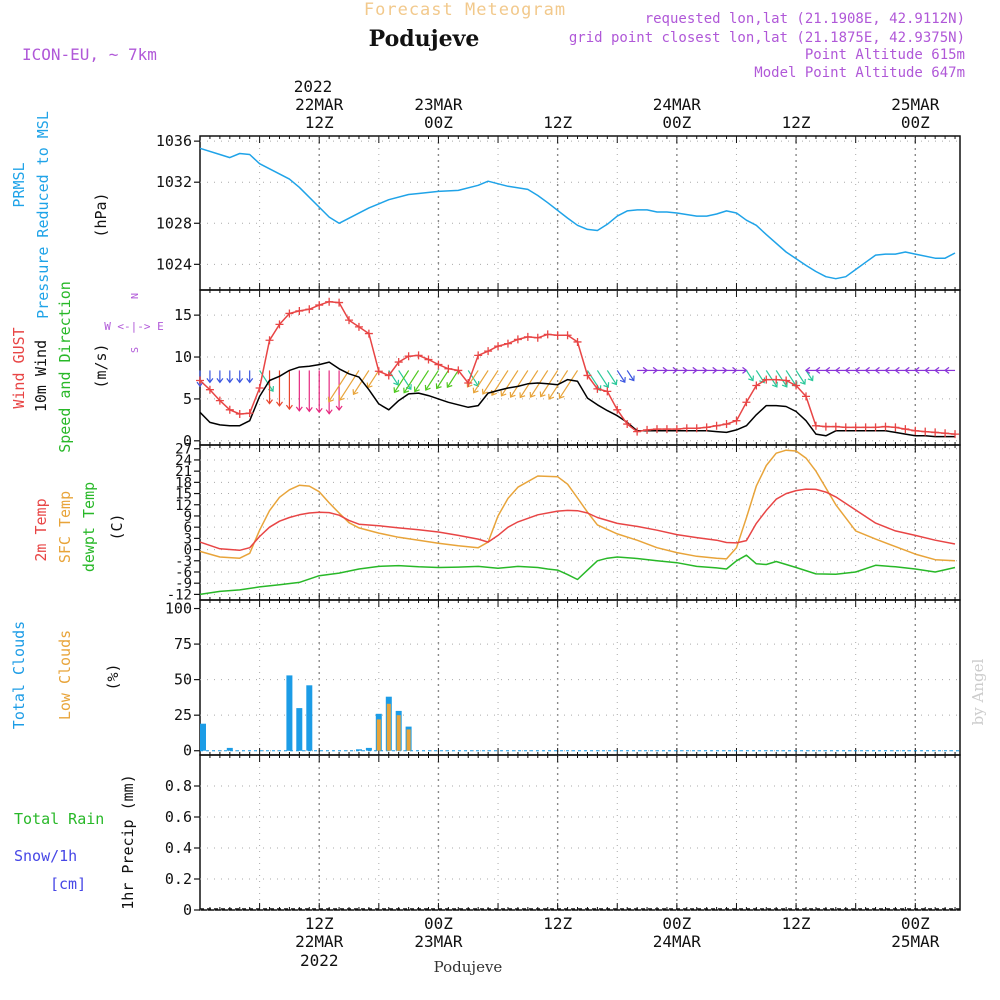  I want to click on temperature-ytick-label: -12, so click(179, 595).